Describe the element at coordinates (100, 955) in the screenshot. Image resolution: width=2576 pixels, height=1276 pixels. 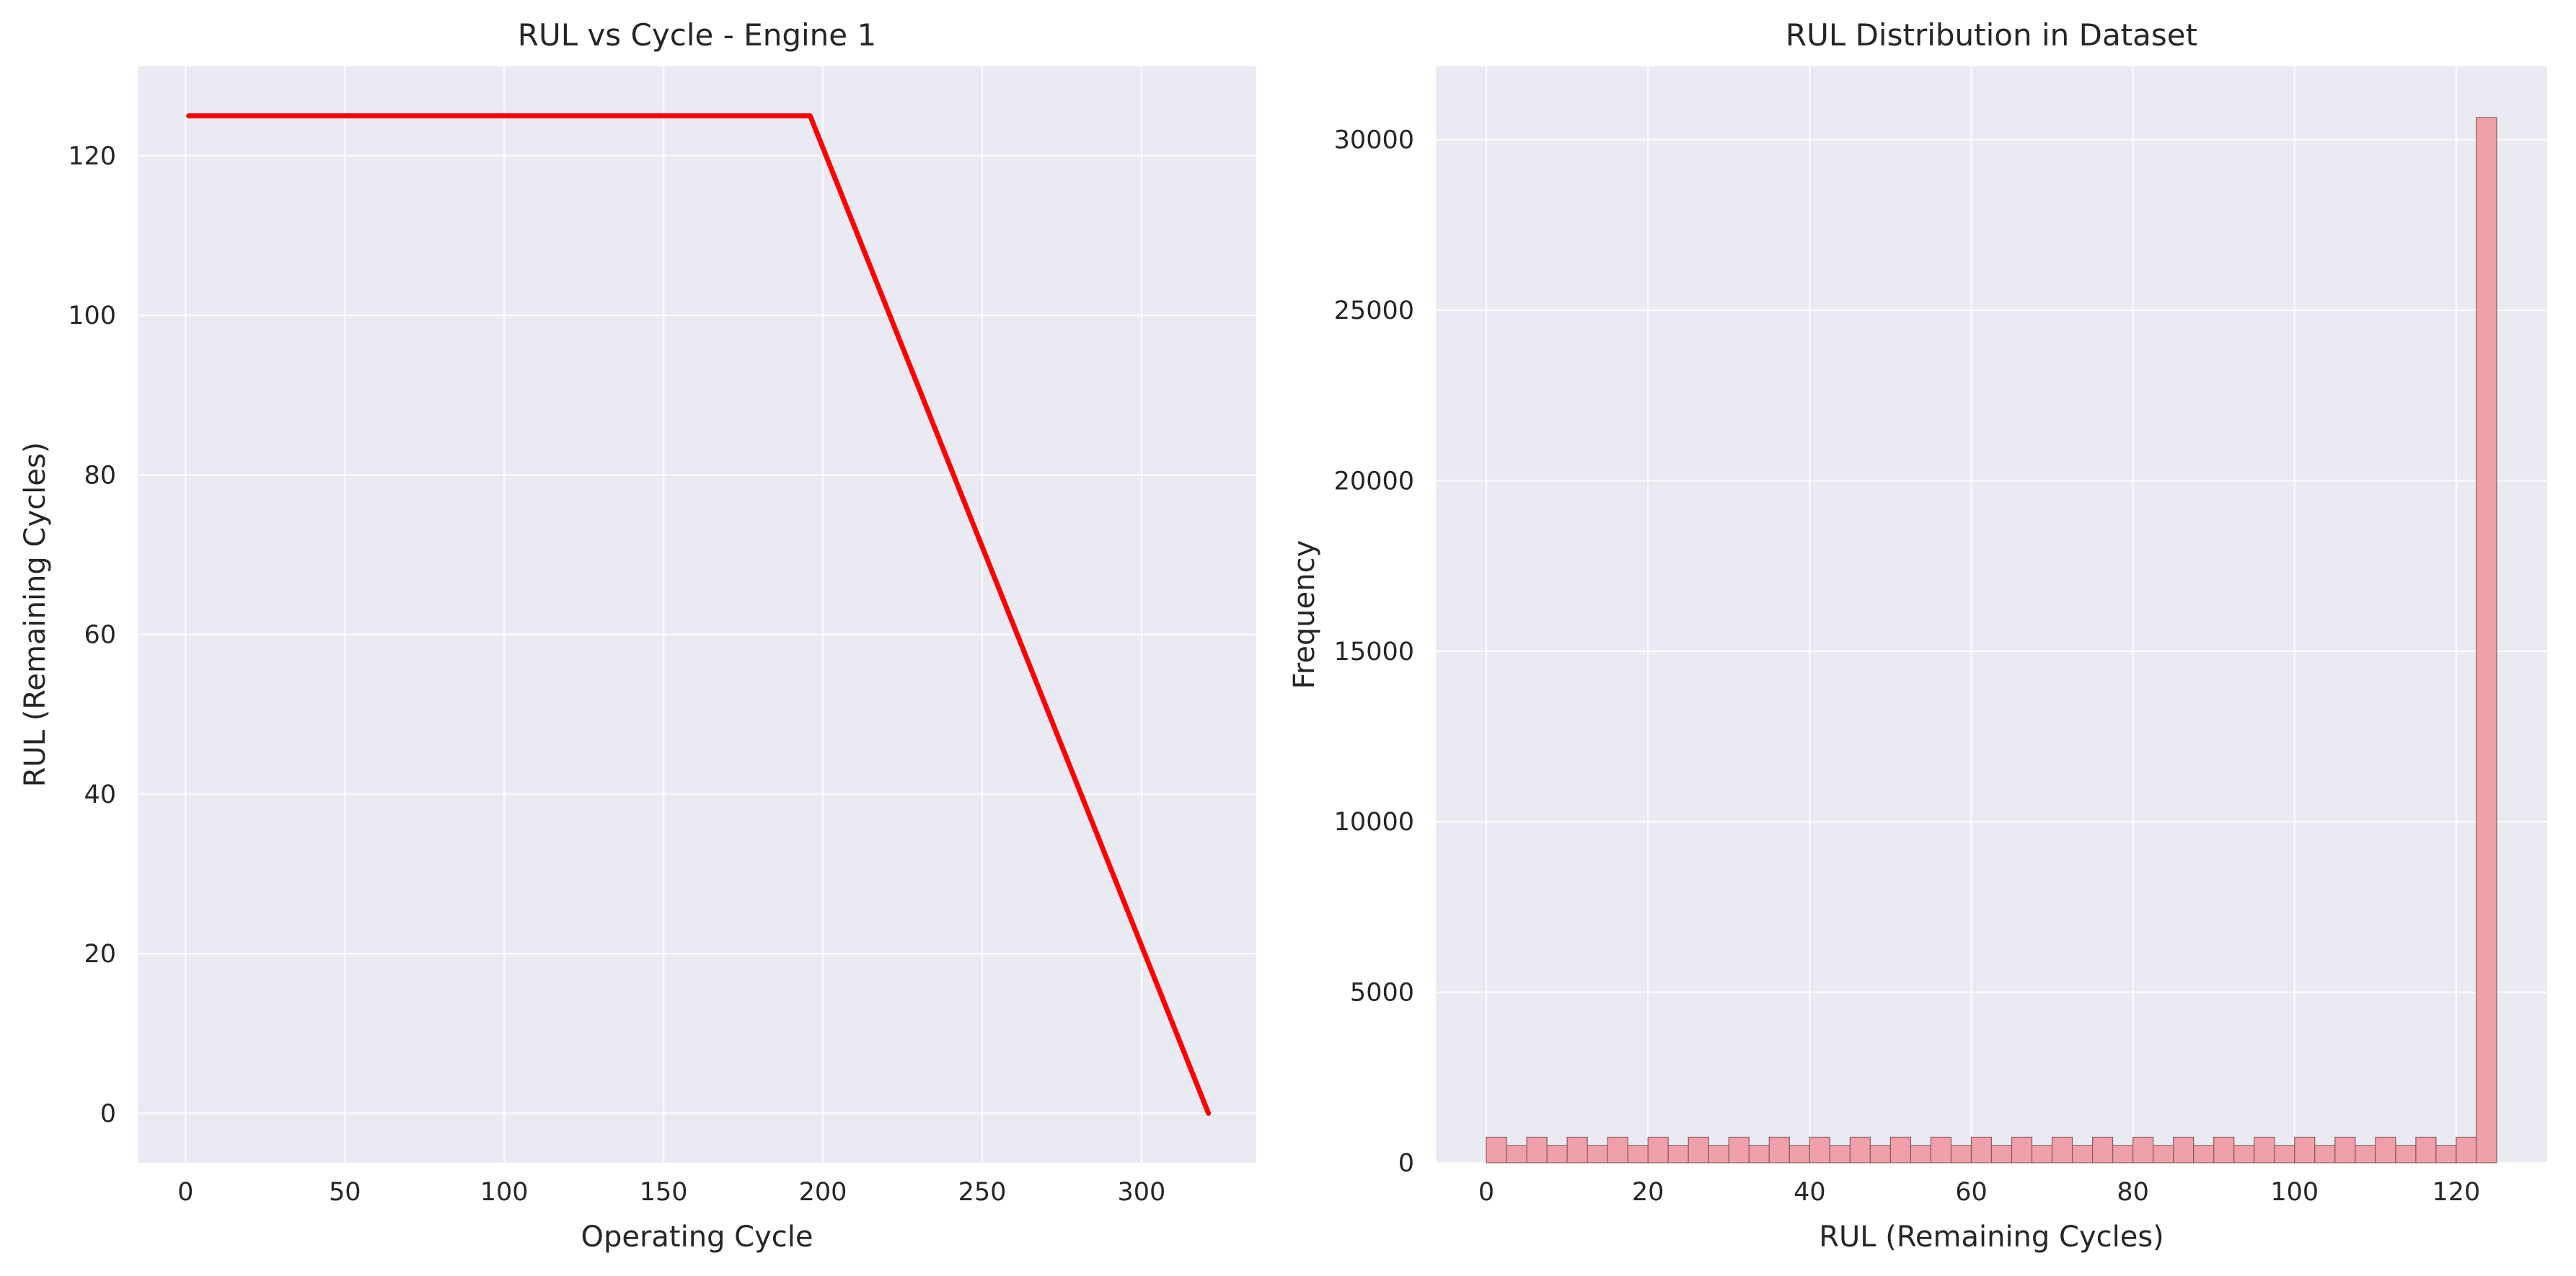
I see `y-tick-label: 20` at that location.